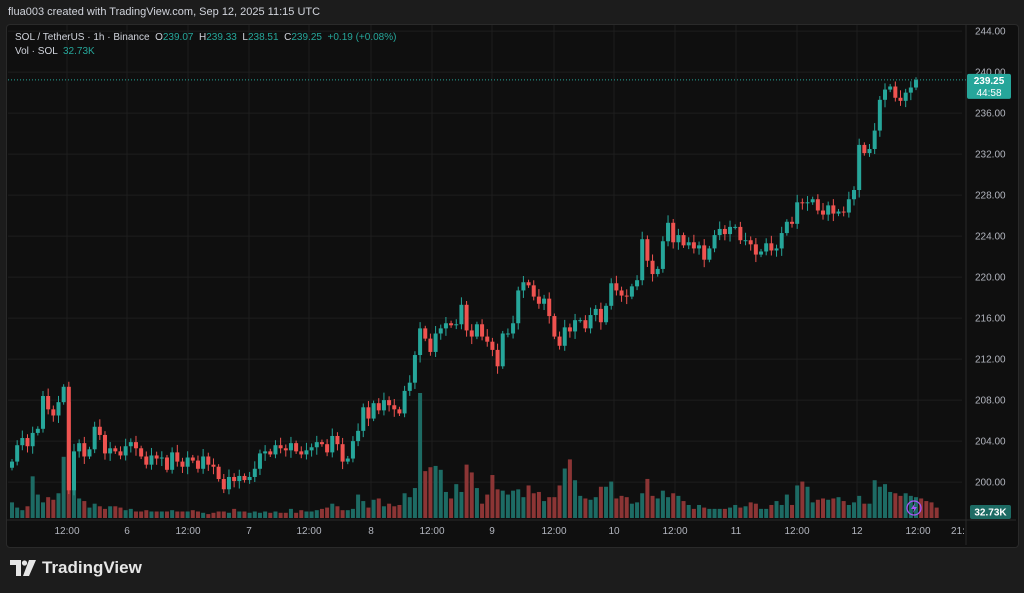  I want to click on tradingview-logo: TradingView, so click(76, 568).